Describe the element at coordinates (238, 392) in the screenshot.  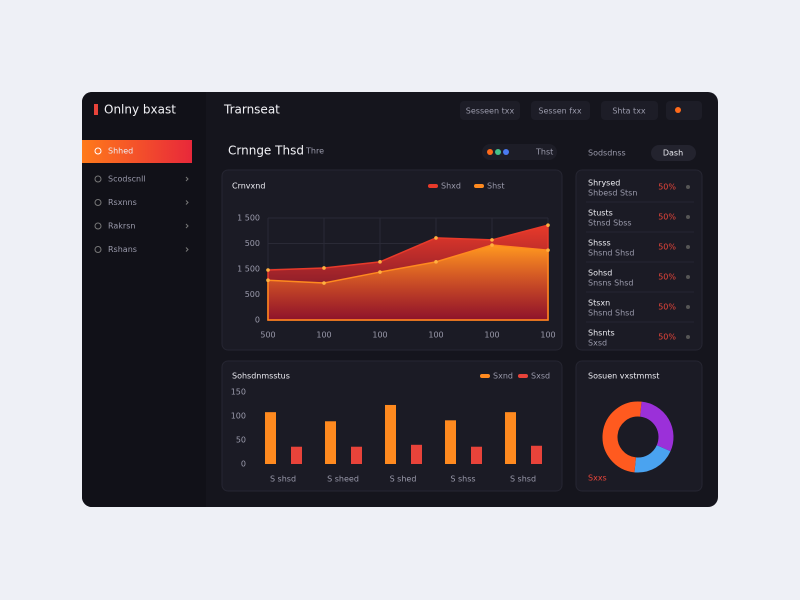
I see `y-tick-label: 150` at that location.